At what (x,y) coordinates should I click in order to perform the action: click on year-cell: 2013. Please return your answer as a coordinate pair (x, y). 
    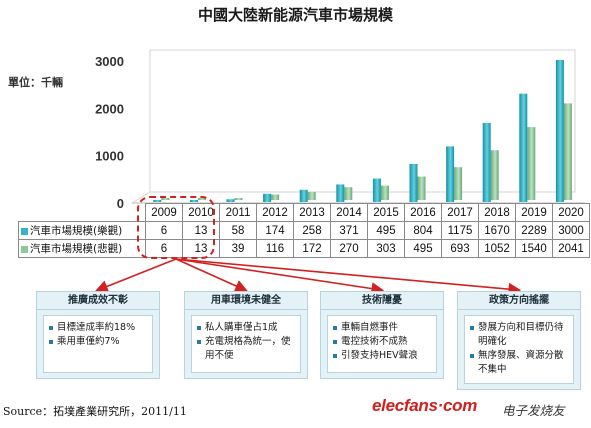
    Looking at the image, I should click on (312, 212).